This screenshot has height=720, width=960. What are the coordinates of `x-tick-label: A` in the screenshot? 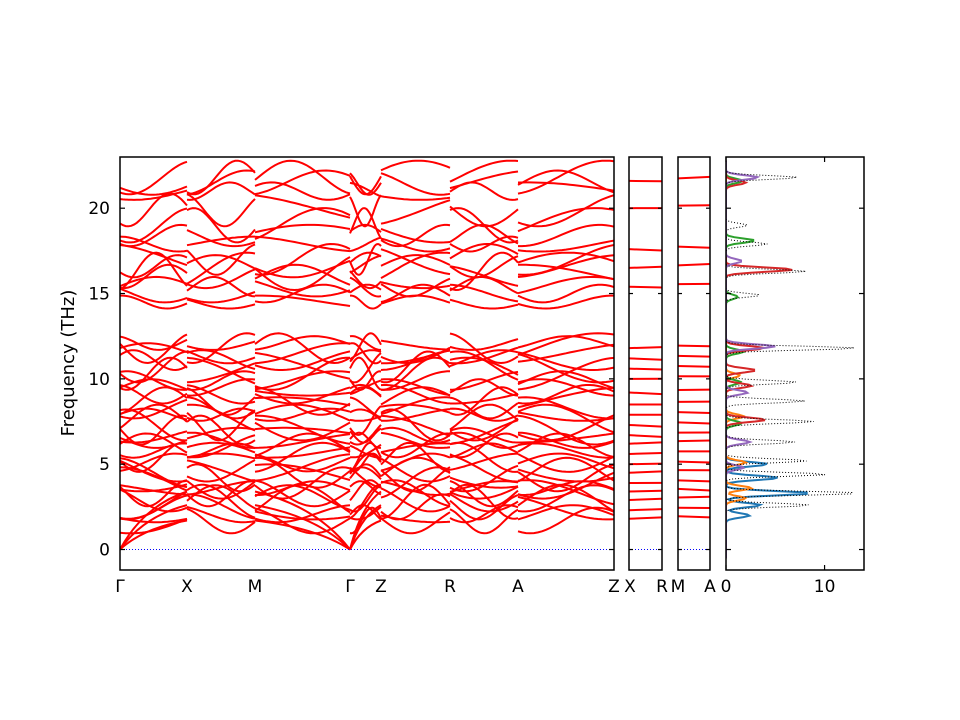 It's located at (518, 587).